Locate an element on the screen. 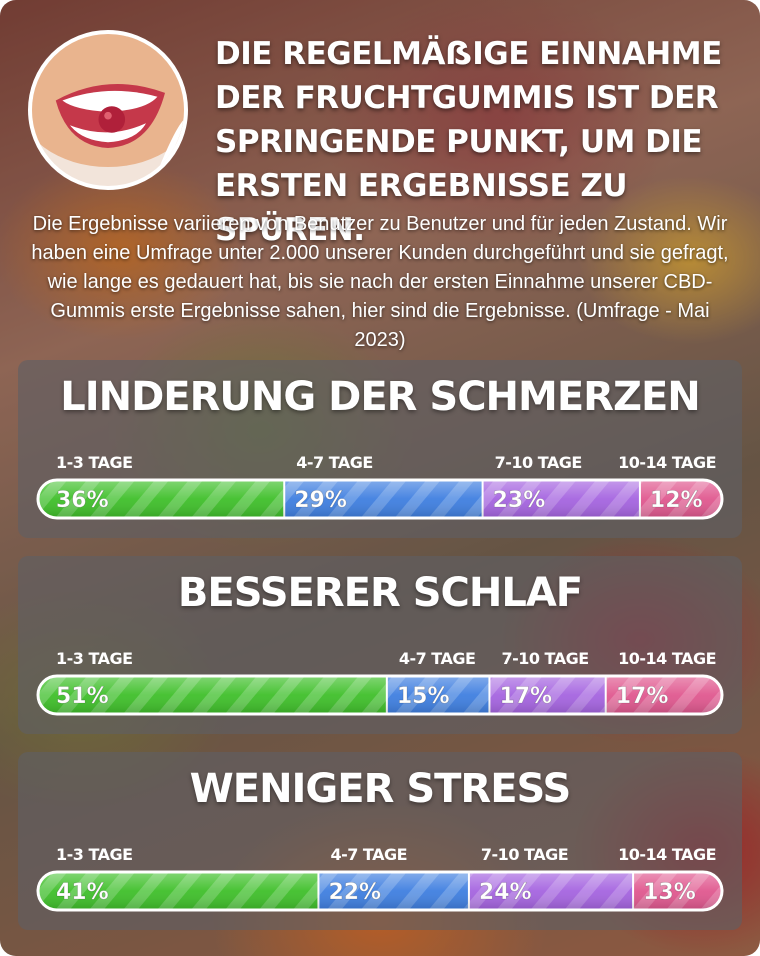 This screenshot has height=956, width=760. value-label: 22% is located at coordinates (354, 892).